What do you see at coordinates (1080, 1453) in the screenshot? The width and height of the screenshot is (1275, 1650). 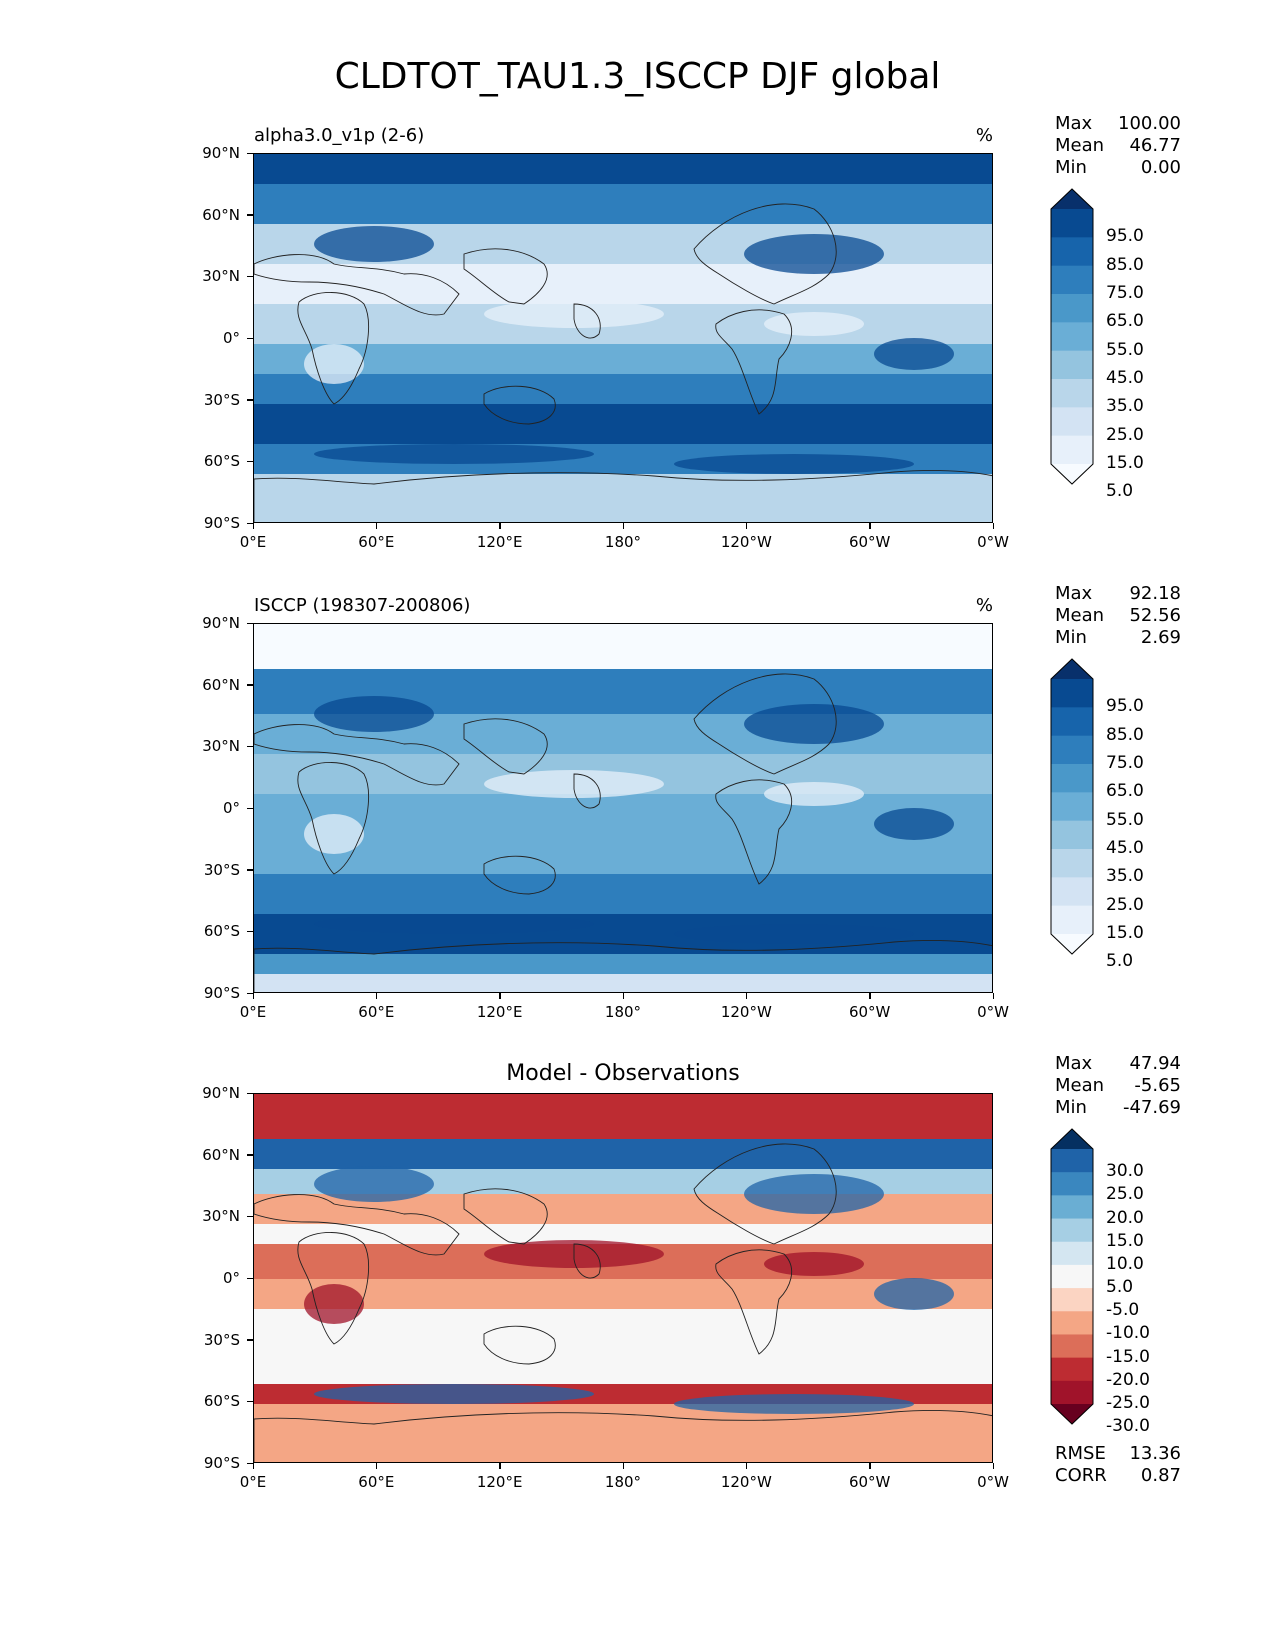 I see `metric-label: RMSE` at bounding box center [1080, 1453].